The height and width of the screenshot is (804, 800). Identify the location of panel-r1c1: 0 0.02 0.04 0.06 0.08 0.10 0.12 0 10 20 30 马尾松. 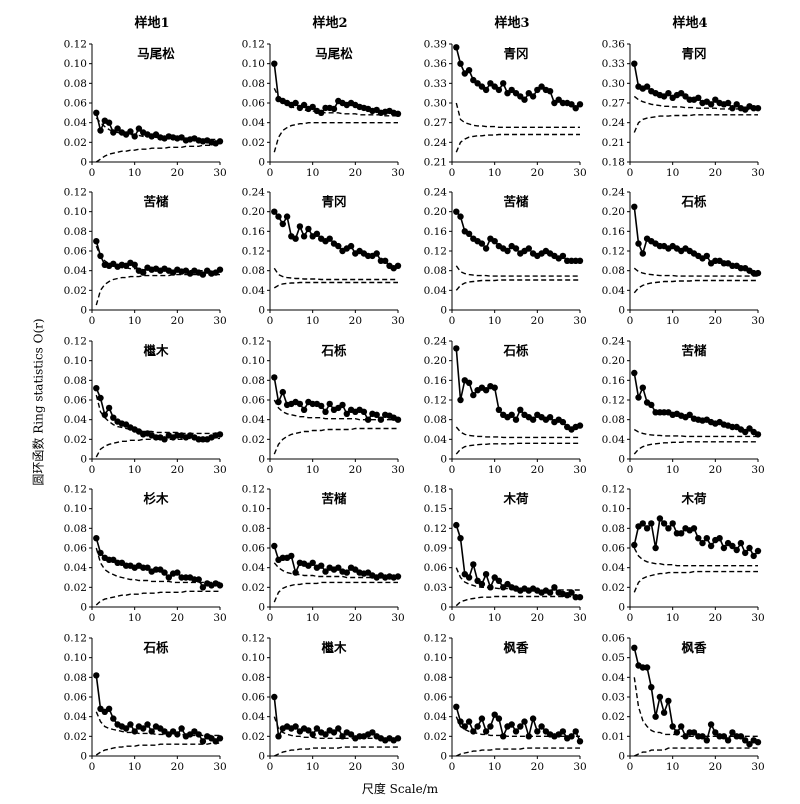
(145, 109).